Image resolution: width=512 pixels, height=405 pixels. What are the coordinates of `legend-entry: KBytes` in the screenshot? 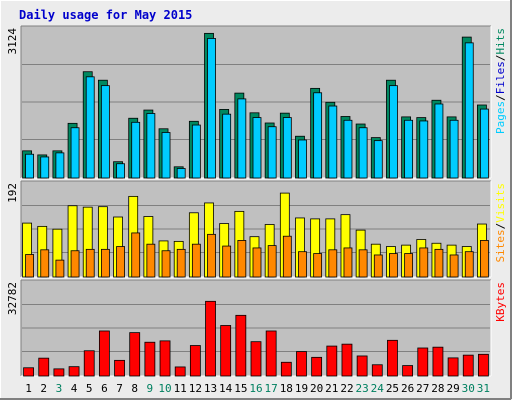 It's located at (500, 302).